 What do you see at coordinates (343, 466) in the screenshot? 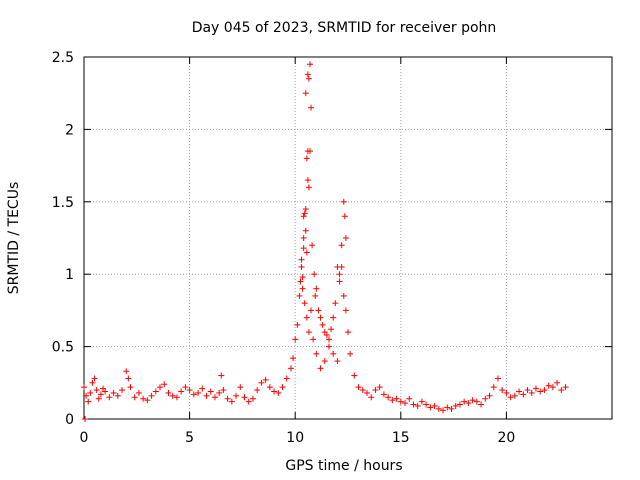
I see `x-axis-label: GPS time / hours` at bounding box center [343, 466].